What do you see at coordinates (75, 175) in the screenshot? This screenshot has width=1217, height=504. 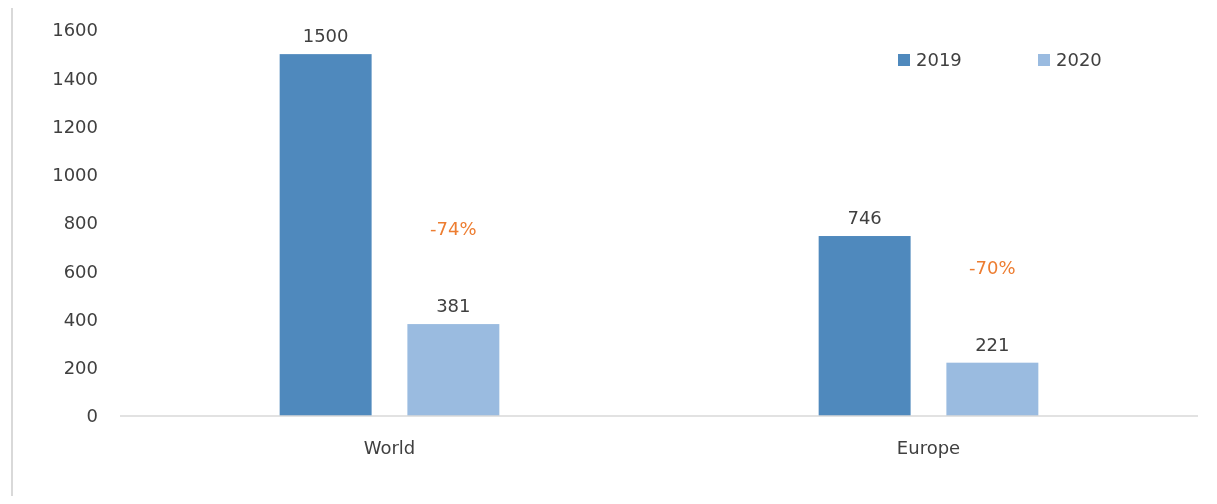 I see `y-tick-label: 1000` at bounding box center [75, 175].